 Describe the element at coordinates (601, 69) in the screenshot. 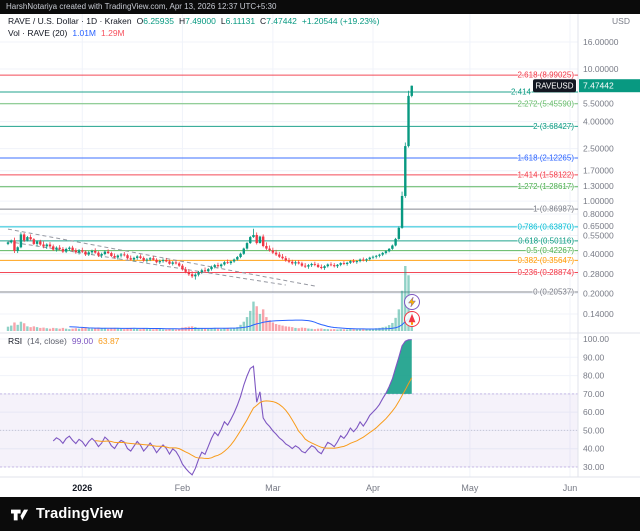

I see `svg-text: 10.00000` at that location.